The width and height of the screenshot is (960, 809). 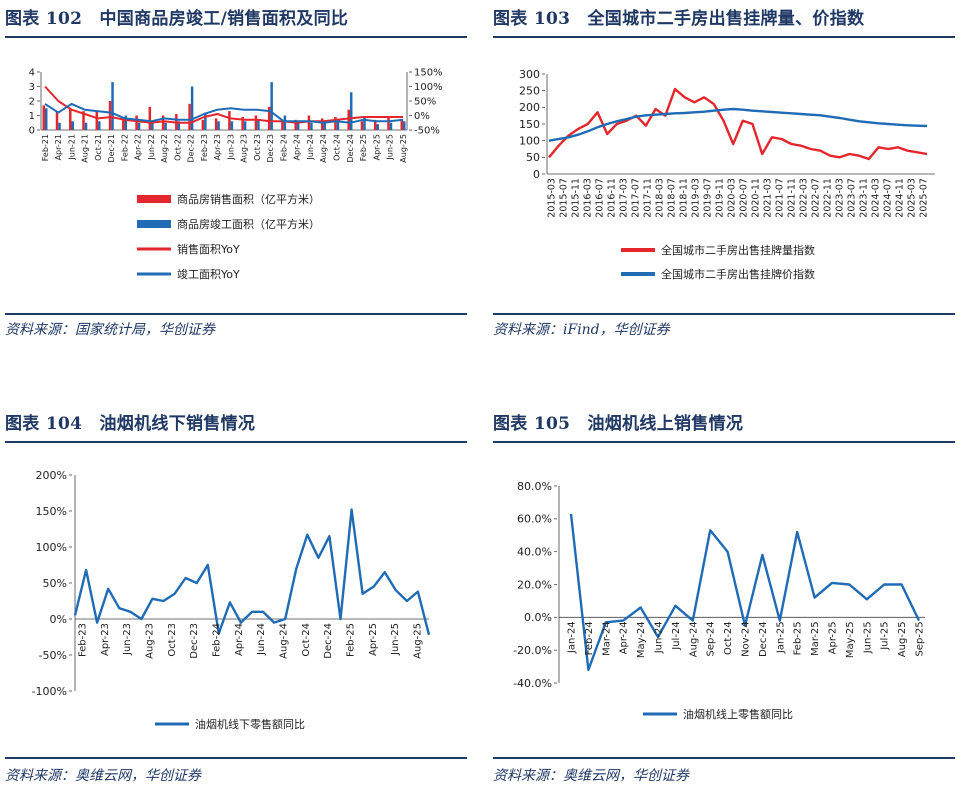 What do you see at coordinates (779, 198) in the screenshot?
I see `x-tick-label: 2021-07` at bounding box center [779, 198].